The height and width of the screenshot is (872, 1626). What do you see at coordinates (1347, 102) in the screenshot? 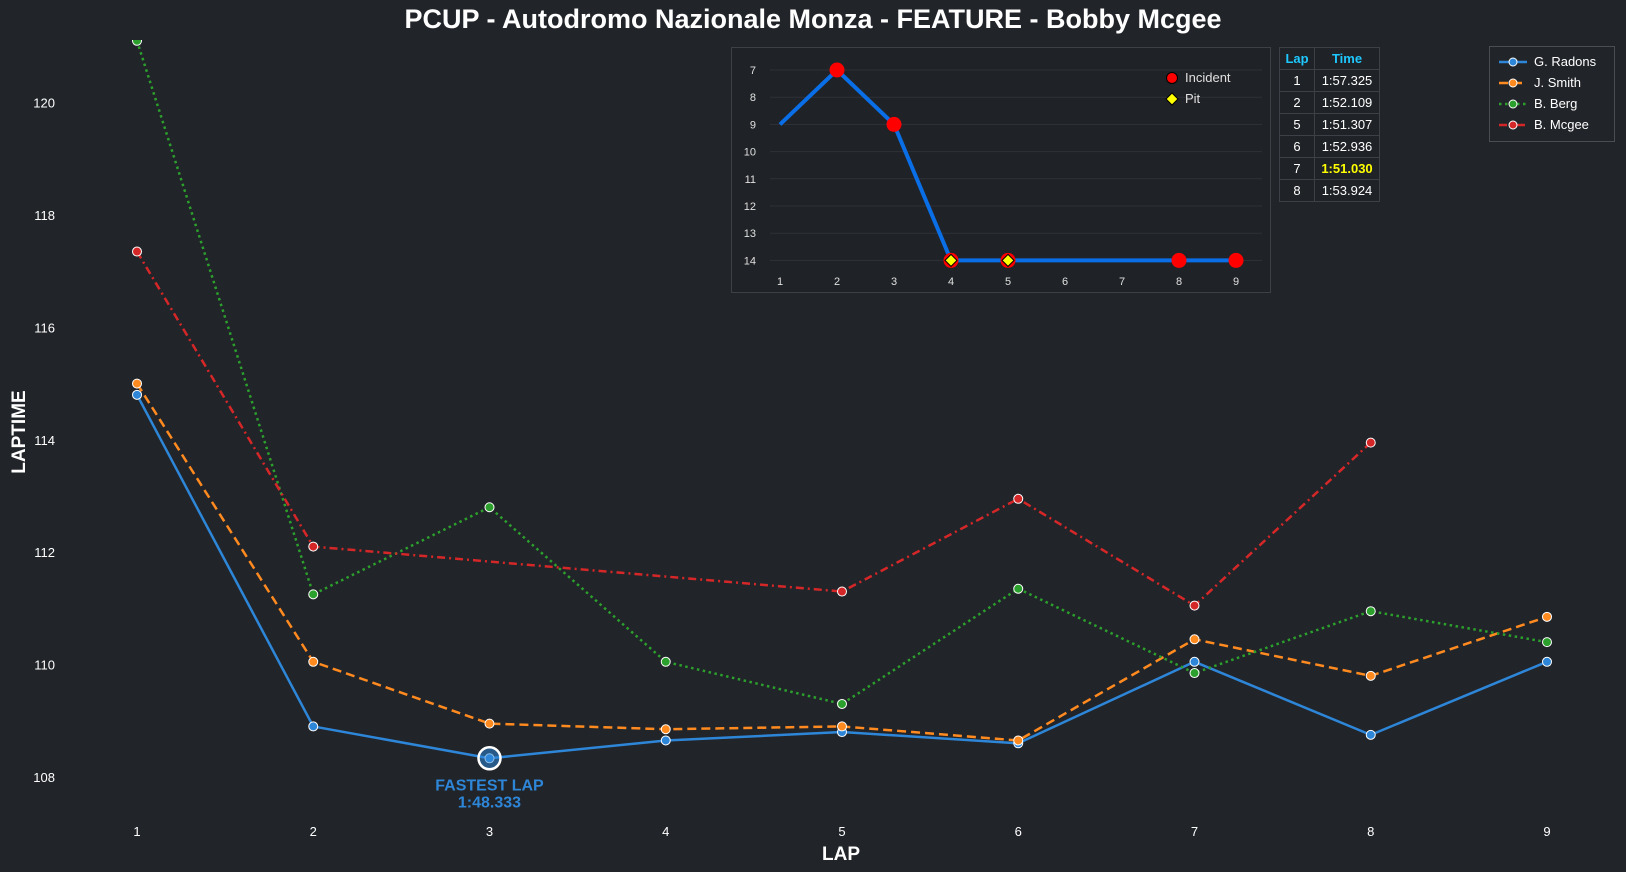
I see `lap-time-cell: 1:52.109` at bounding box center [1347, 102].